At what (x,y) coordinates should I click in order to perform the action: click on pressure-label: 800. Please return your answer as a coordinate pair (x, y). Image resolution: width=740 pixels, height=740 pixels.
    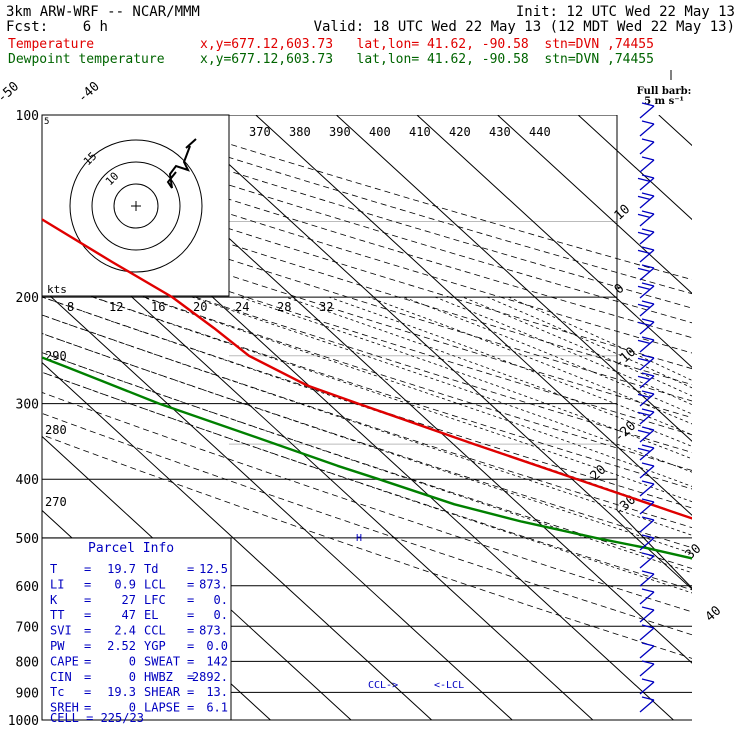
    Looking at the image, I should click on (27, 662).